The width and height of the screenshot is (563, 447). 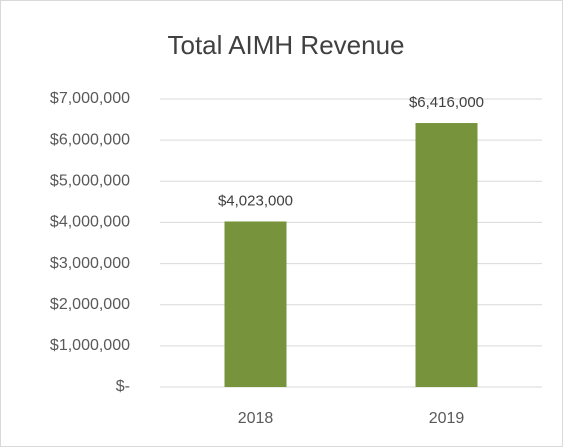 I want to click on y-tick-label: $2,000,000, so click(x=90, y=304).